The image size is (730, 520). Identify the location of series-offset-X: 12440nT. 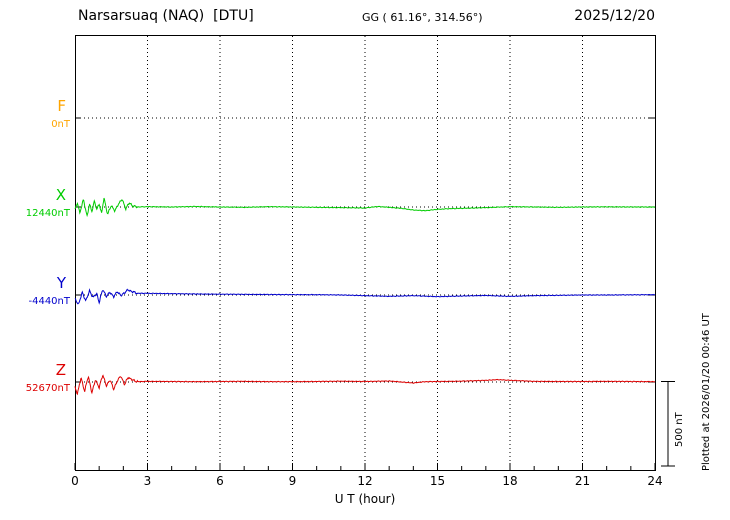
(47, 213).